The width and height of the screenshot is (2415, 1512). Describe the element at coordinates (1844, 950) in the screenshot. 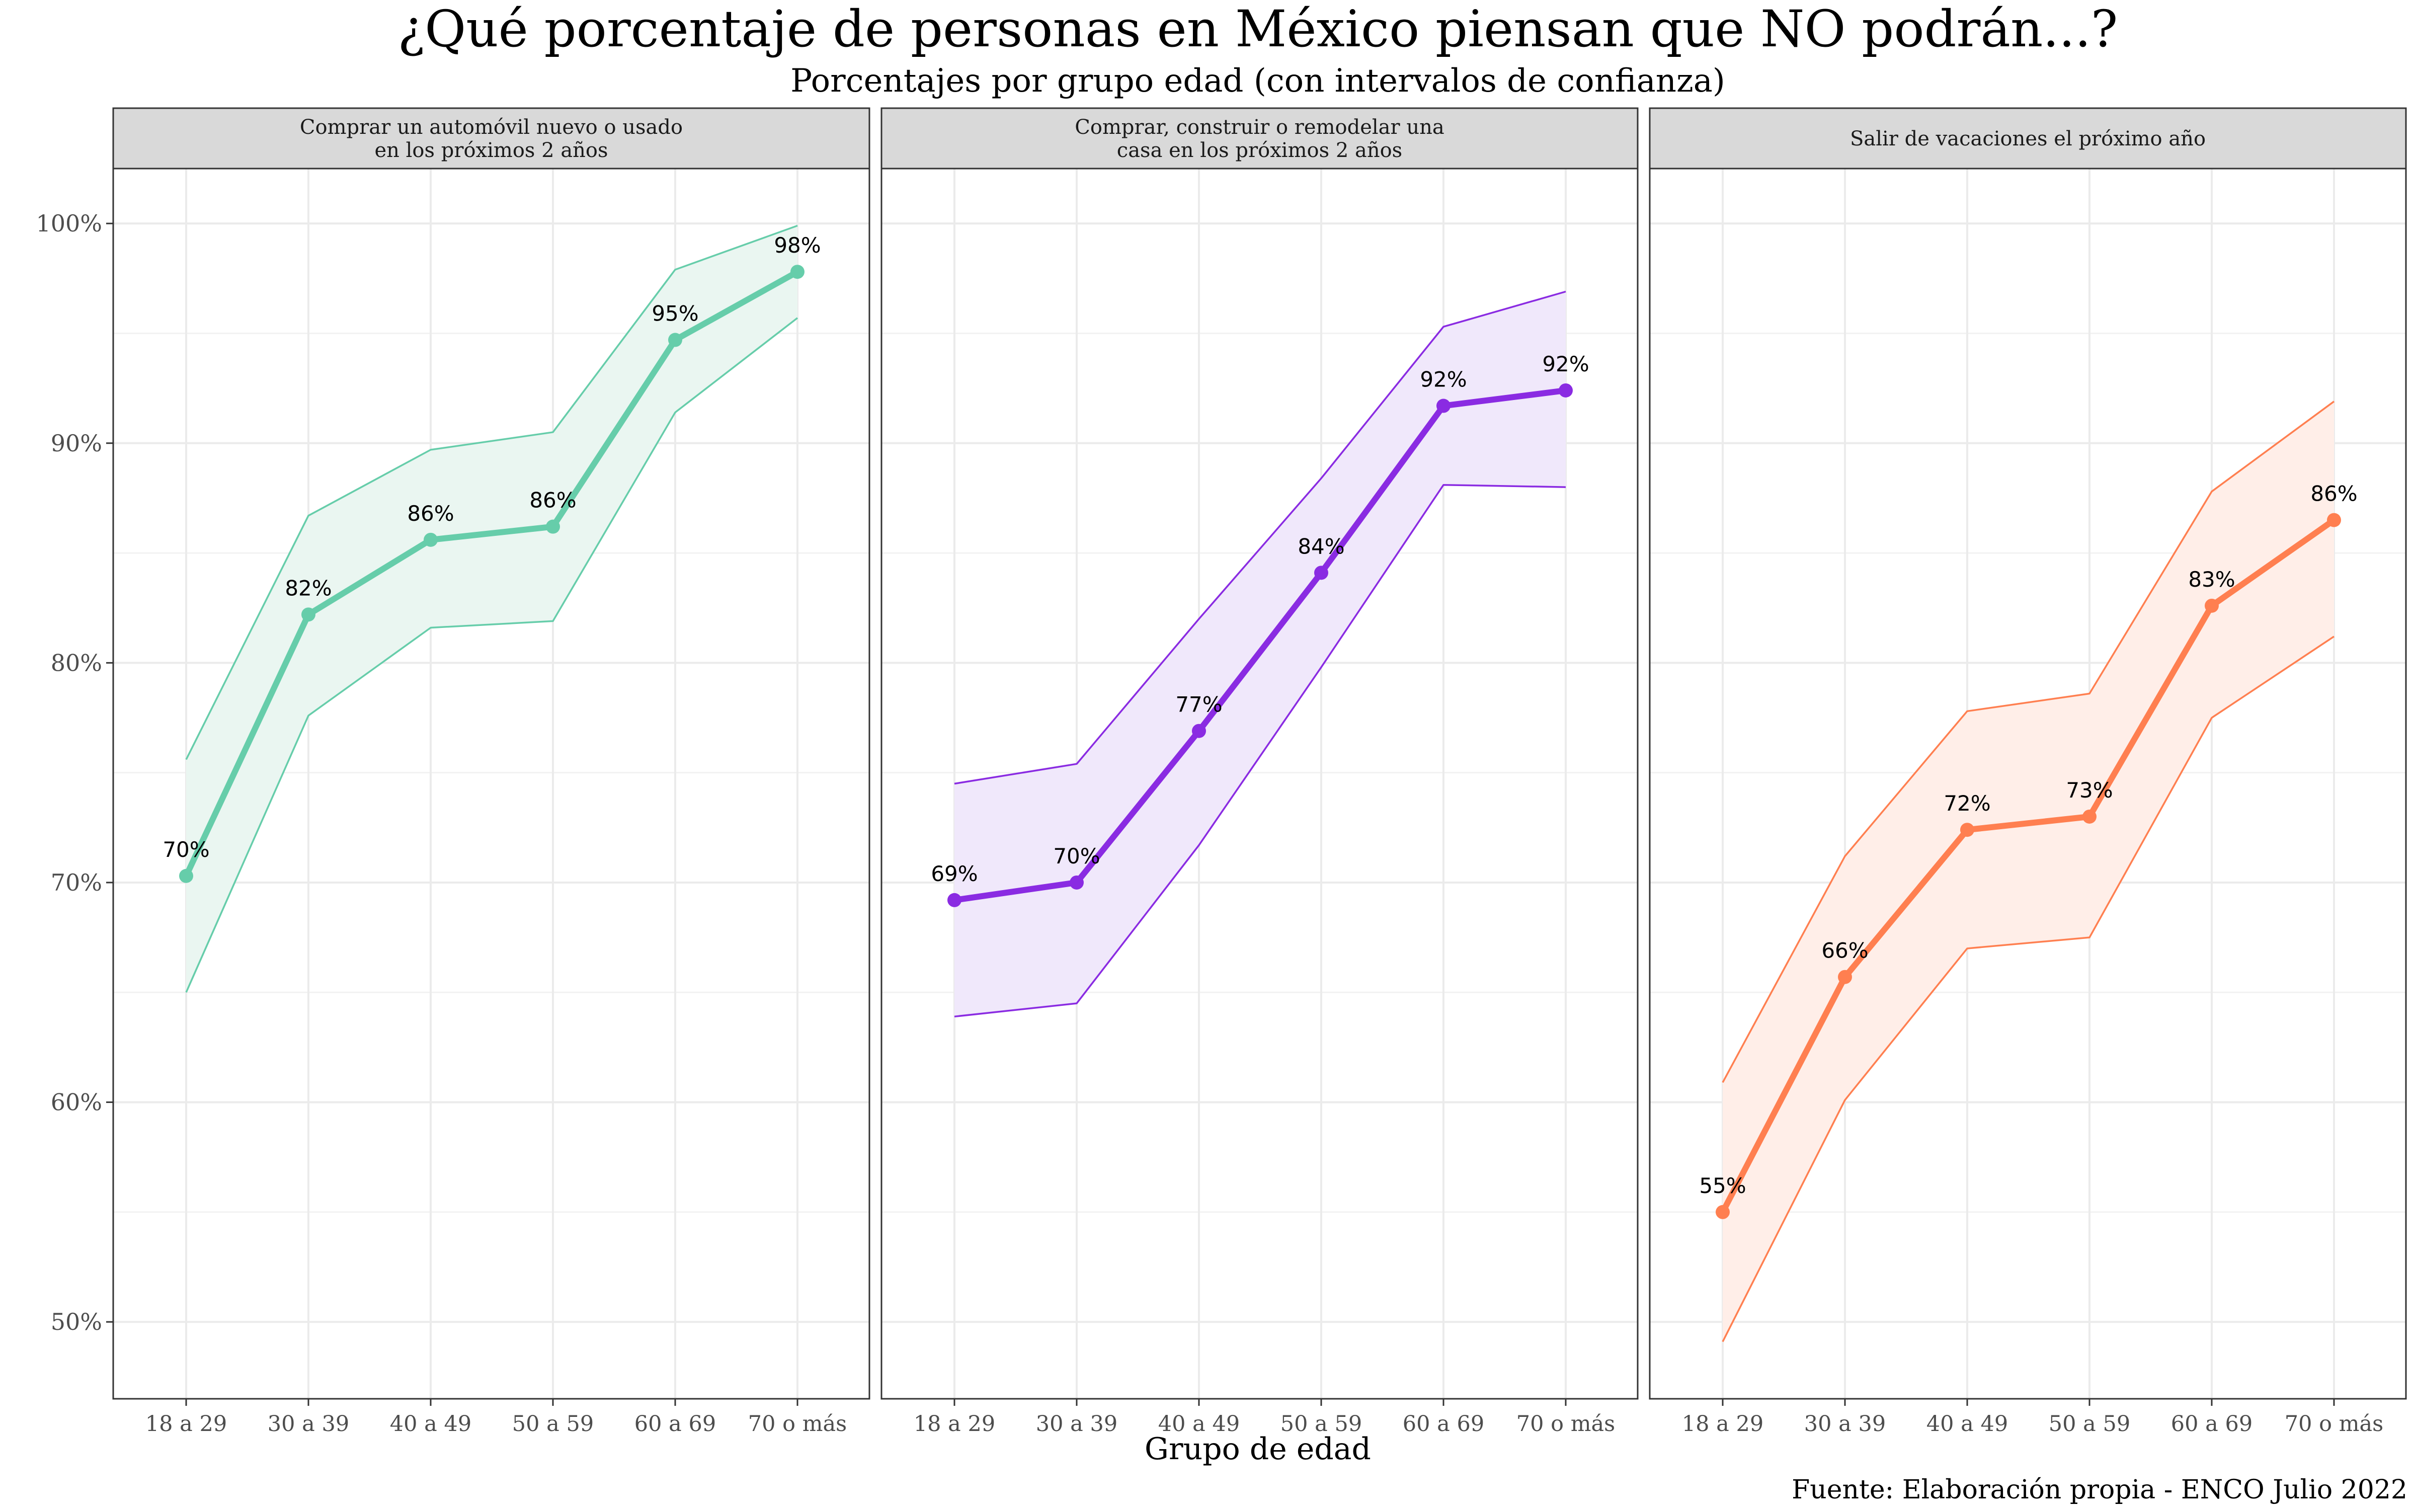

I see `data-label: 66%` at that location.